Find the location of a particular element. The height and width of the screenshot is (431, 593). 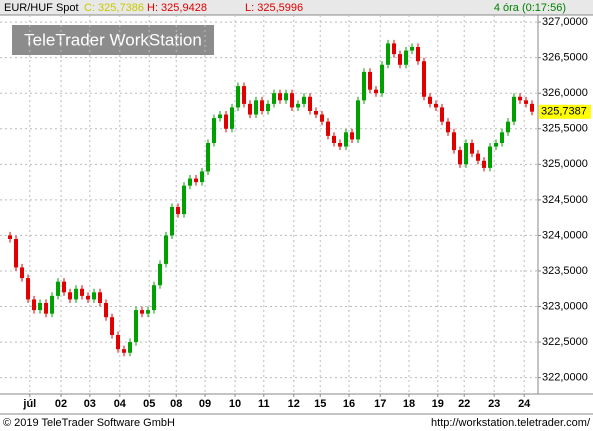

x-tick-label: 22 is located at coordinates (464, 404).